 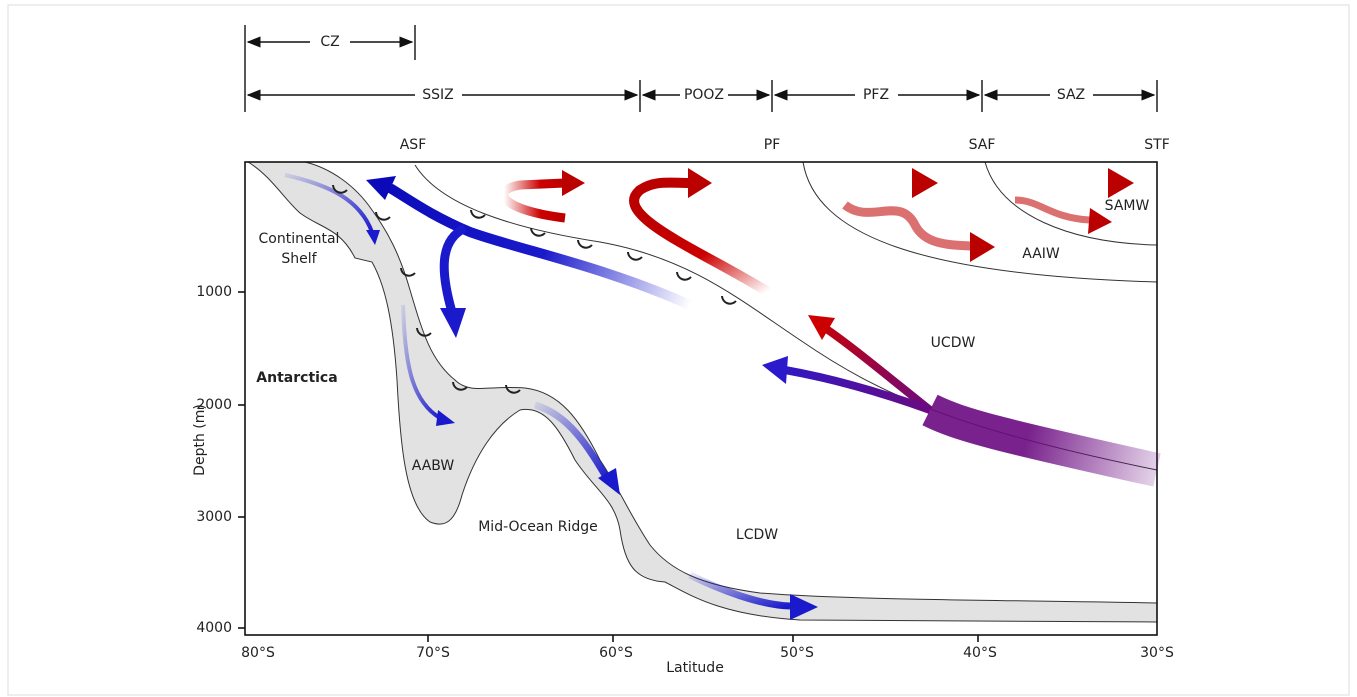 I want to click on front-label: STF, so click(x=1157, y=145).